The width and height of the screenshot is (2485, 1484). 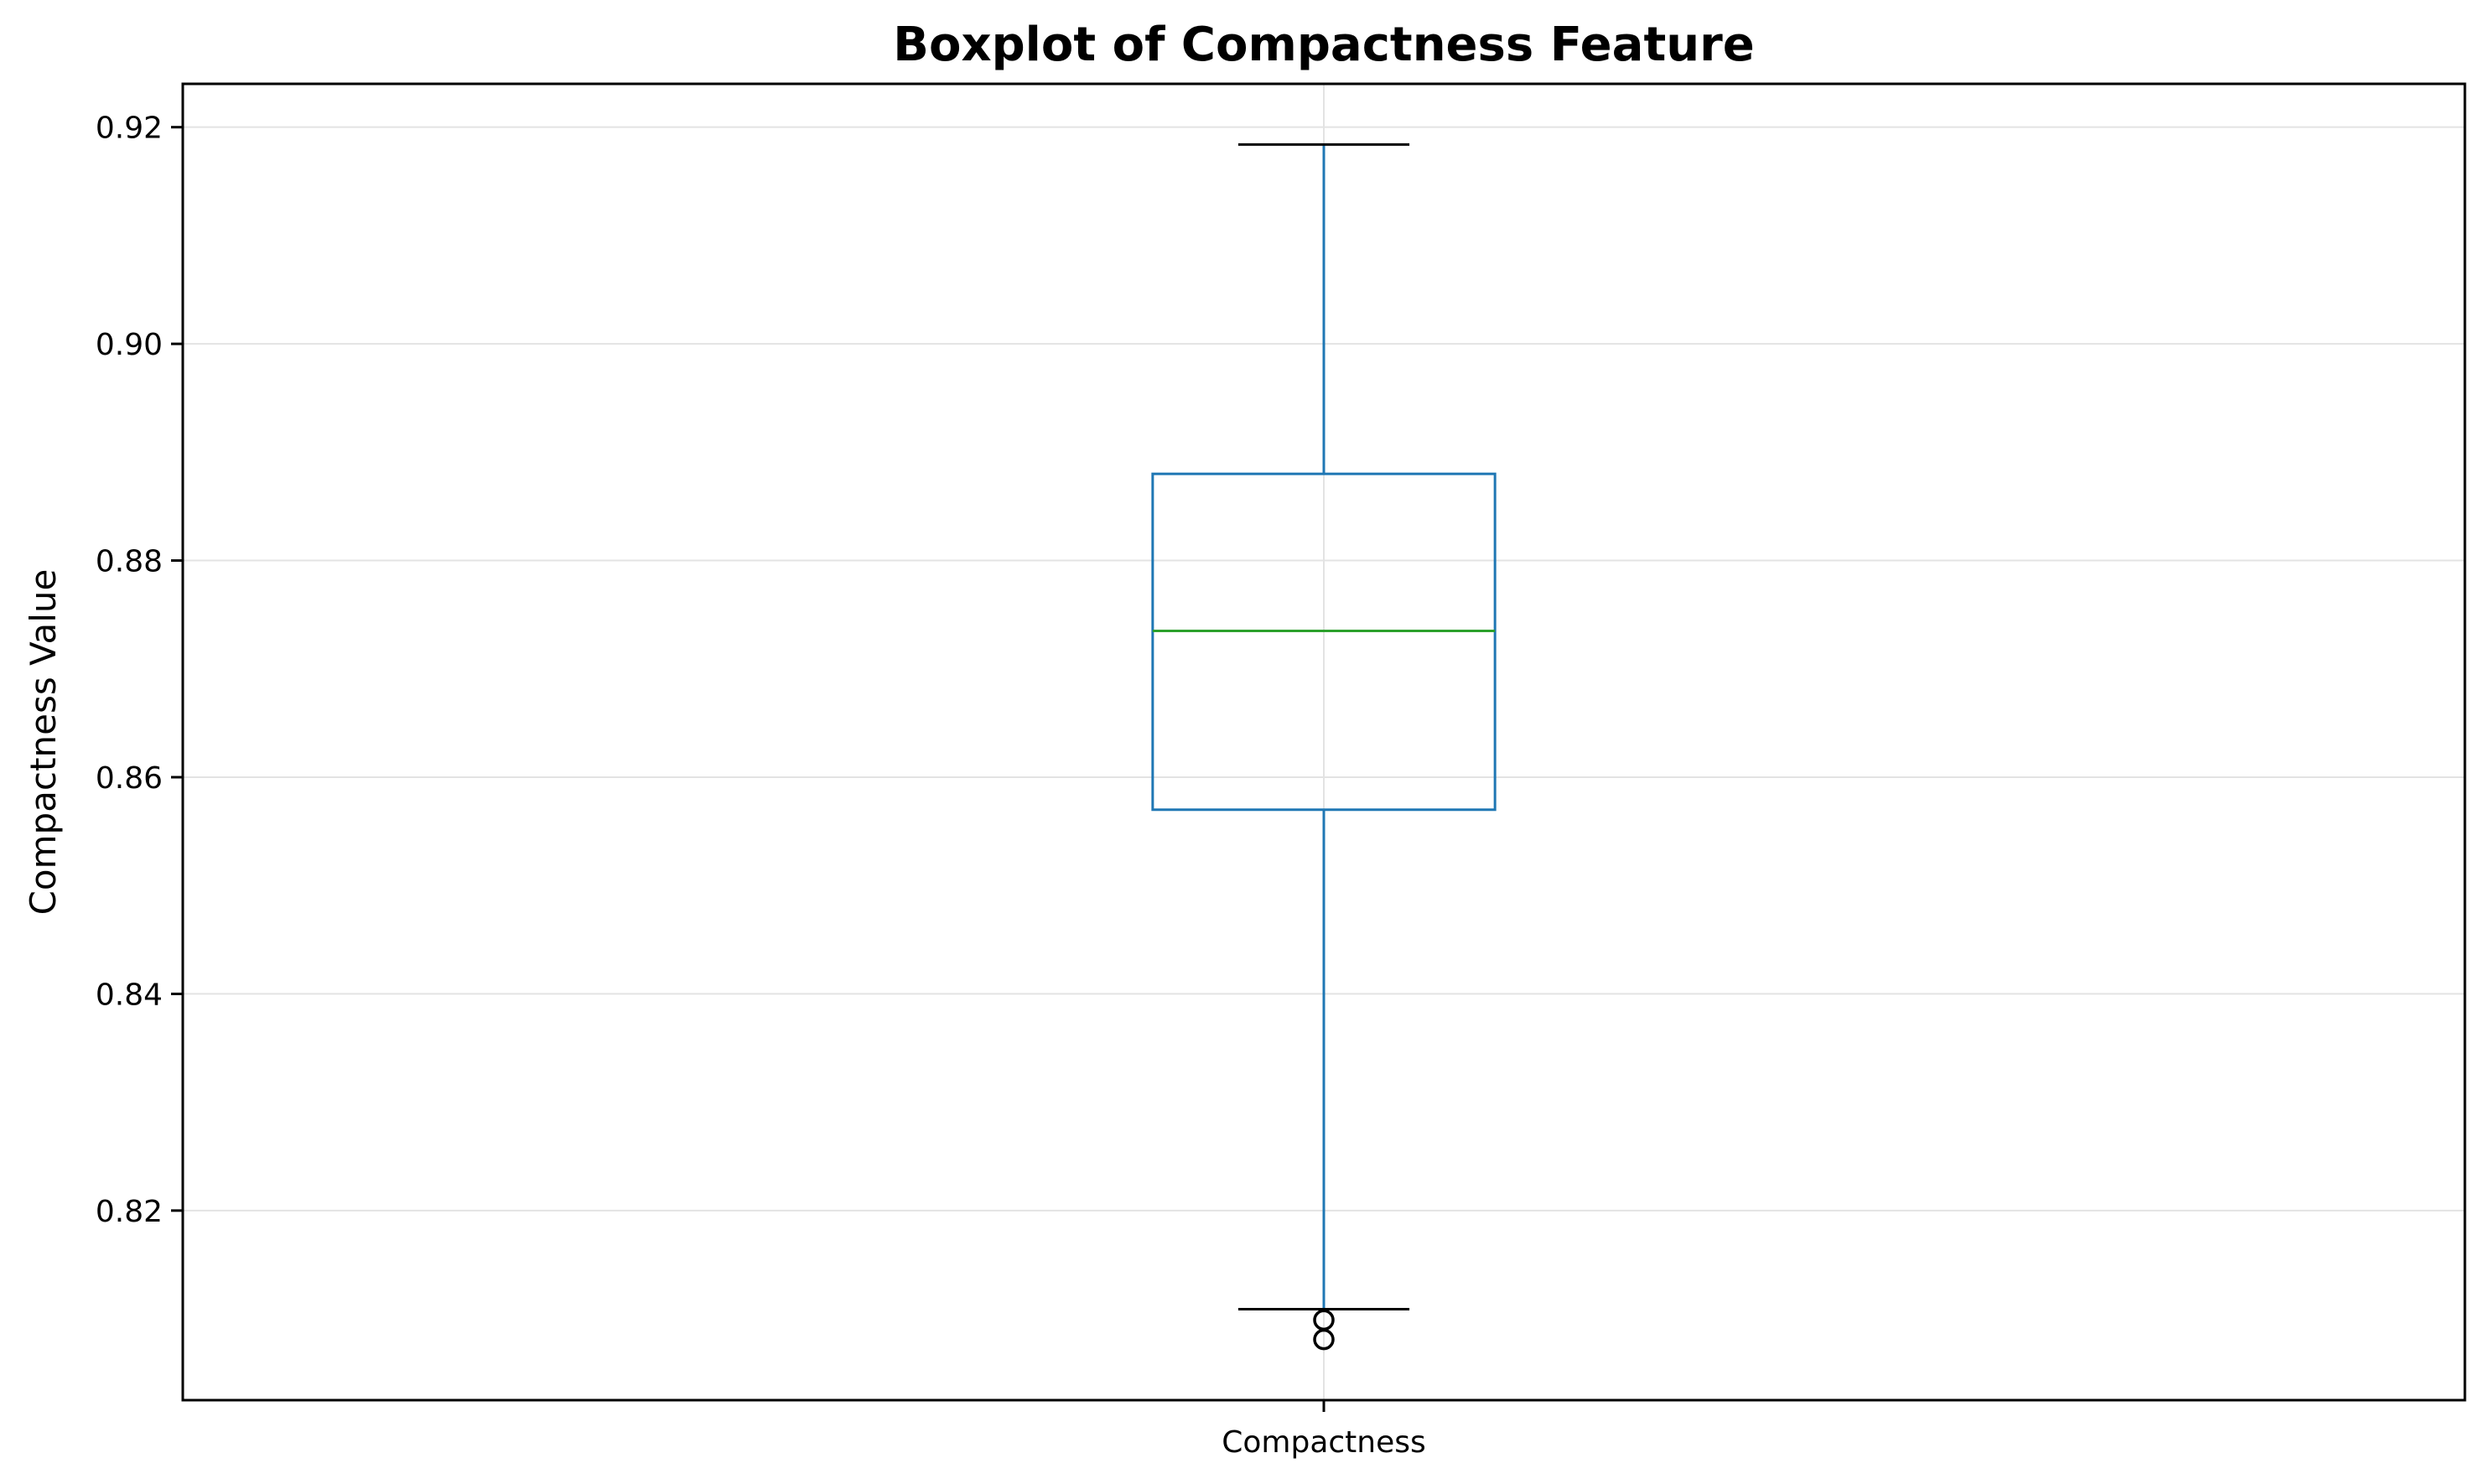 What do you see at coordinates (1324, 642) in the screenshot?
I see `box-iqr` at bounding box center [1324, 642].